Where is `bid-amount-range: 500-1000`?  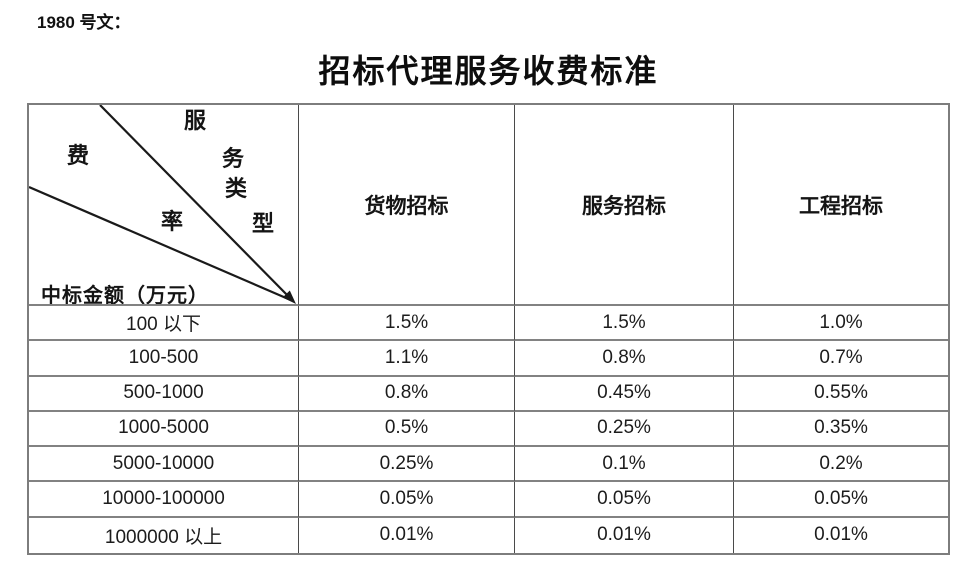
bid-amount-range: 500-1000 is located at coordinates (164, 394).